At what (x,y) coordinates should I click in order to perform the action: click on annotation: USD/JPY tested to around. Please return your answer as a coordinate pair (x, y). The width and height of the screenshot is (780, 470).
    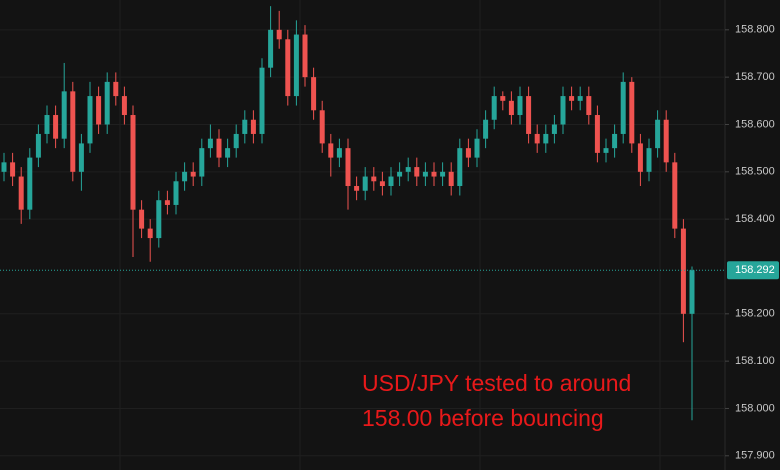
    Looking at the image, I should click on (496, 383).